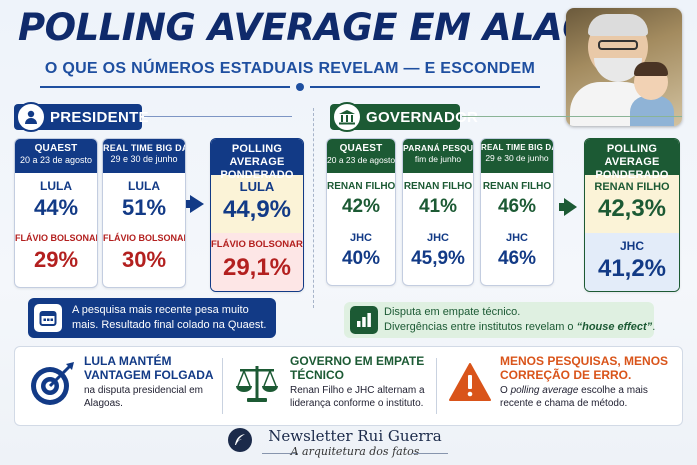  I want to click on candidate-value: 29,1%, so click(257, 267).